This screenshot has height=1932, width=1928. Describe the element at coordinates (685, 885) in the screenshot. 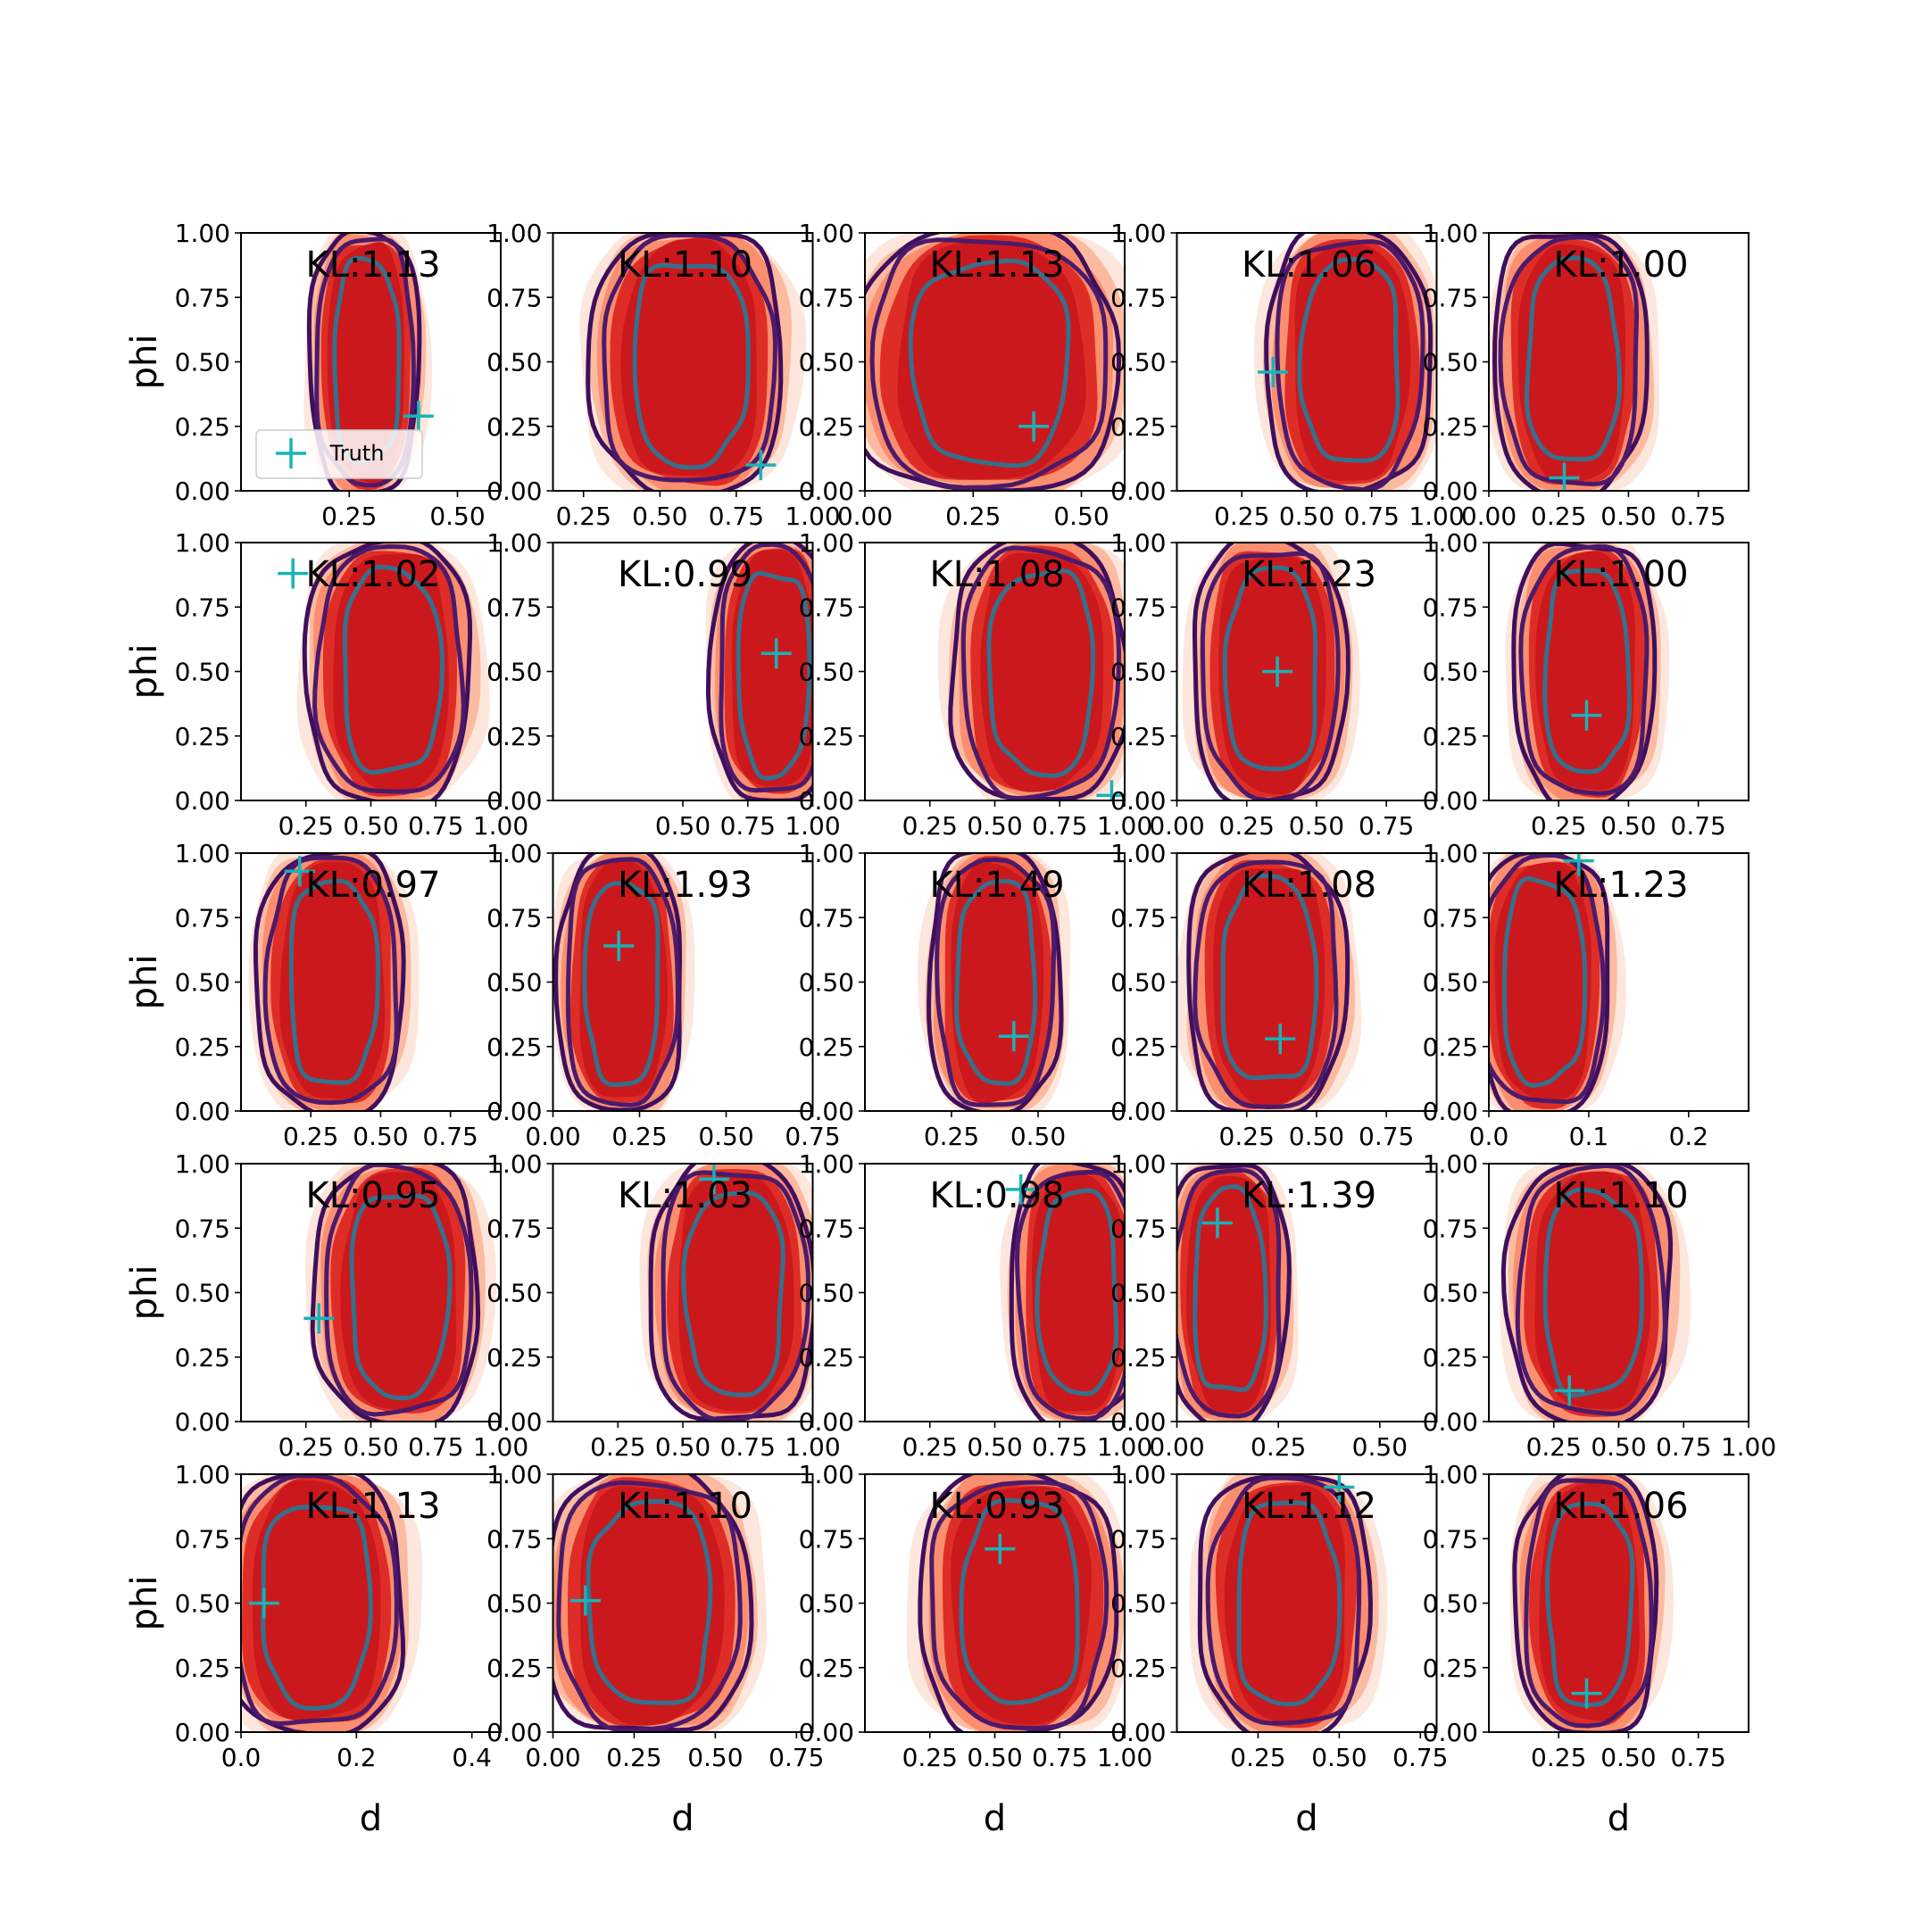

I see `kl-annotation: KL:1.93` at that location.